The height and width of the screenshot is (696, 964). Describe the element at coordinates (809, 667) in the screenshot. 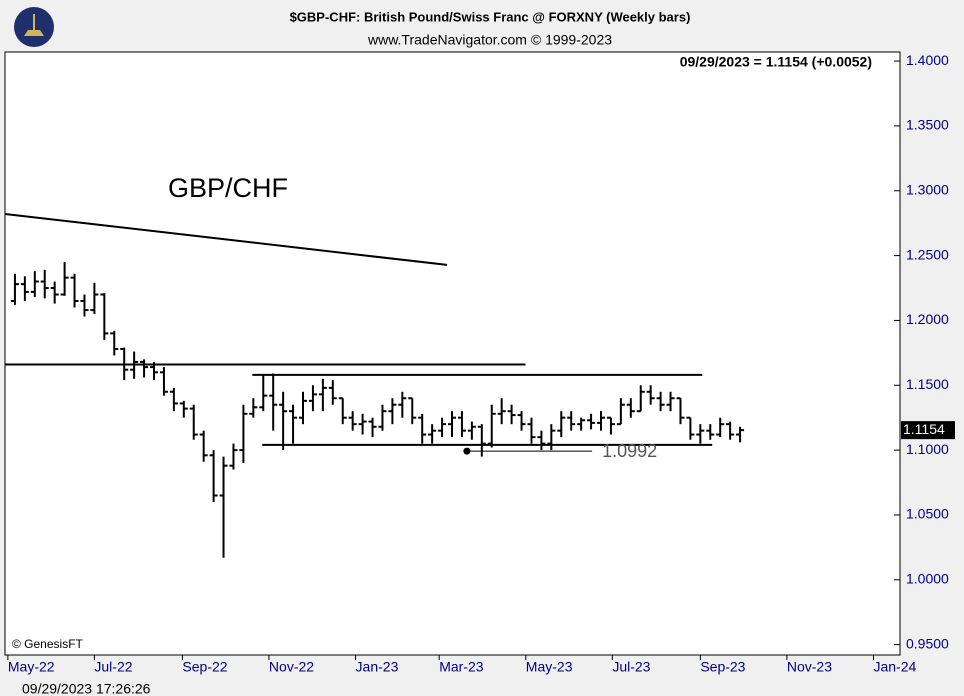

I see `x-tick-label: Nov-23` at that location.